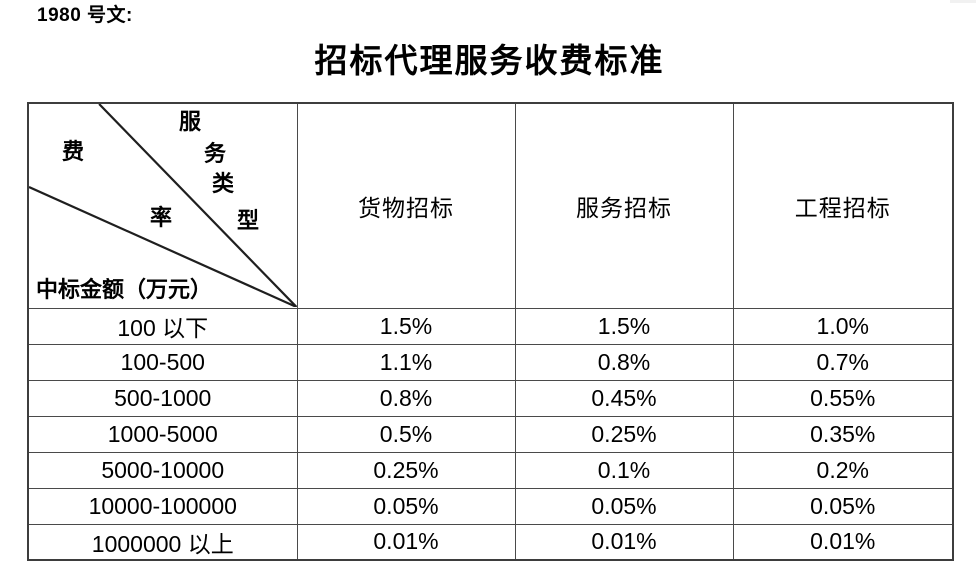 Image resolution: width=976 pixels, height=581 pixels. Describe the element at coordinates (843, 362) in the screenshot. I see `fee-cell: 0.7%` at that location.